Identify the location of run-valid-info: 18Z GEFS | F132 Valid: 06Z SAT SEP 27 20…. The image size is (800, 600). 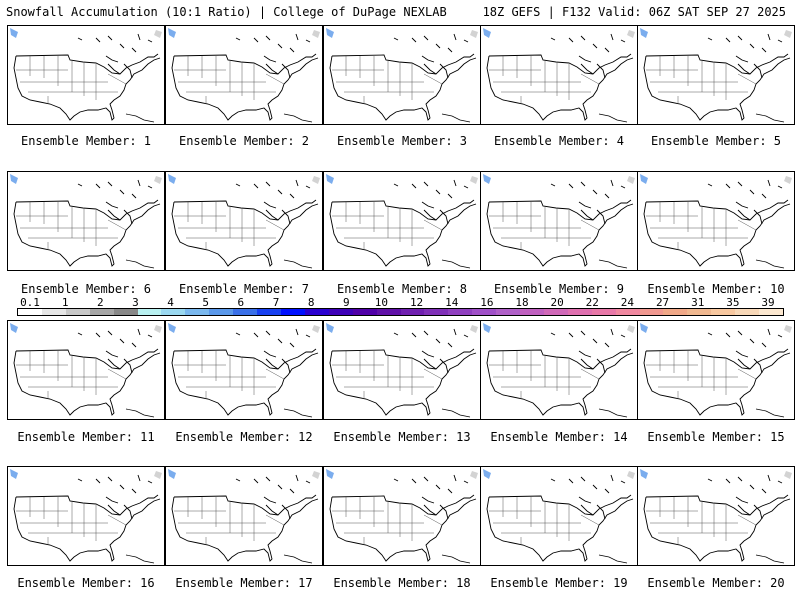
(634, 12).